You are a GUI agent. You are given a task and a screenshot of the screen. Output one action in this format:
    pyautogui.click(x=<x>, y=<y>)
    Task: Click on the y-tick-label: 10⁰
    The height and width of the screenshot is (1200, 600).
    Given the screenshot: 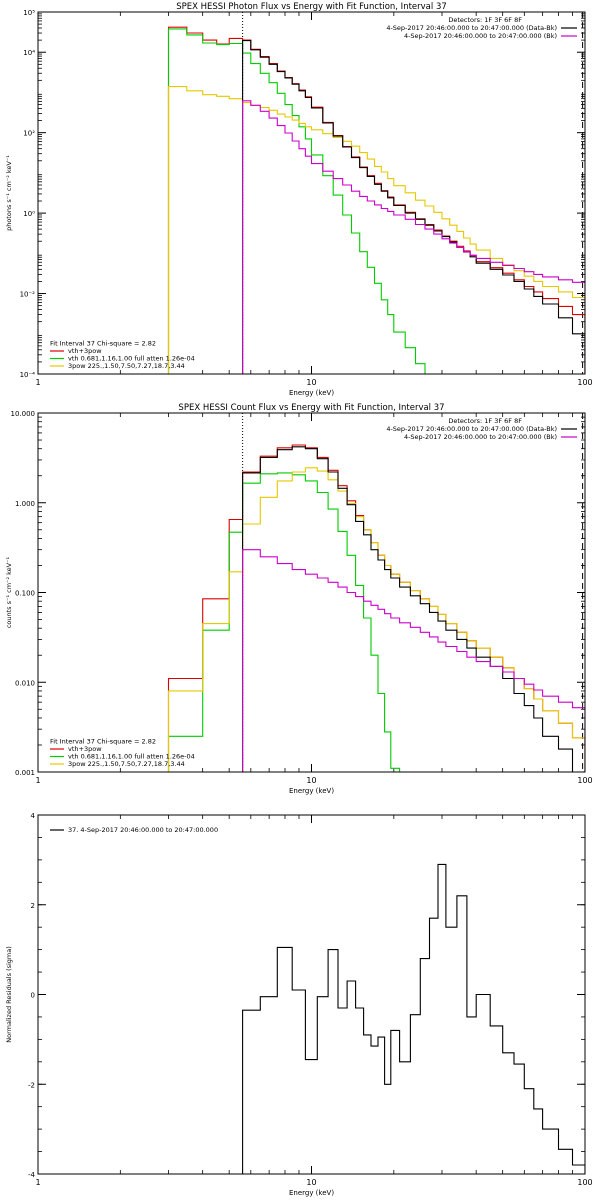 What is the action you would take?
    pyautogui.click(x=29, y=214)
    